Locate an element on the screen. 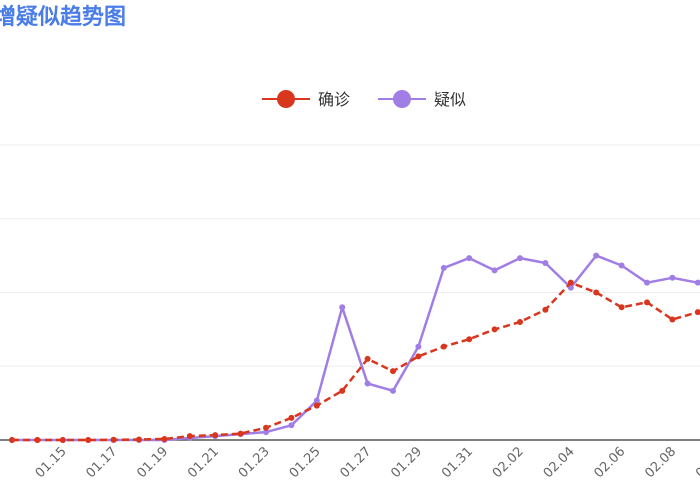 Image resolution: width=700 pixels, height=504 pixels. x-tick-label: 02.08 is located at coordinates (660, 462).